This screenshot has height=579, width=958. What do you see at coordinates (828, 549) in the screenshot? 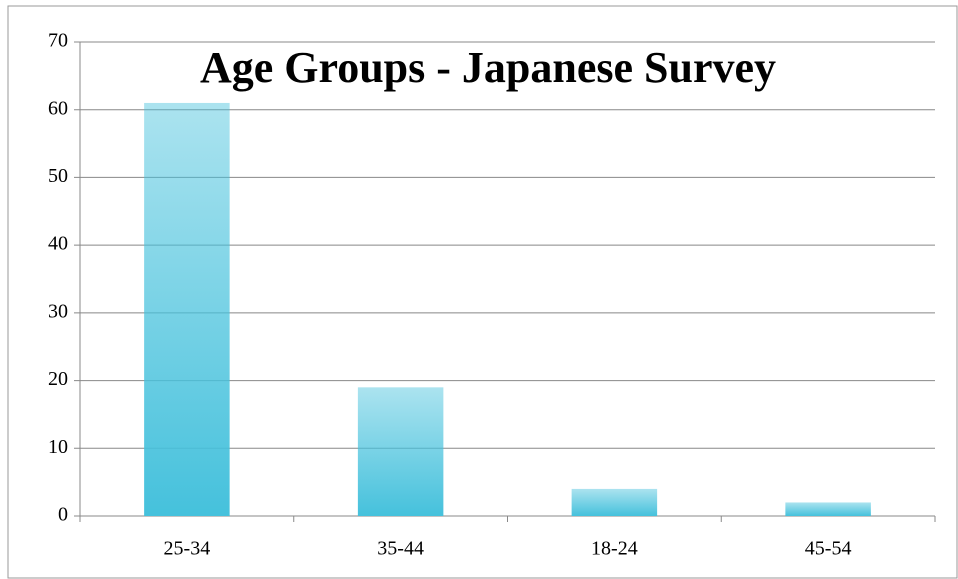
I see `x-tick-label: 45-54` at bounding box center [828, 549].